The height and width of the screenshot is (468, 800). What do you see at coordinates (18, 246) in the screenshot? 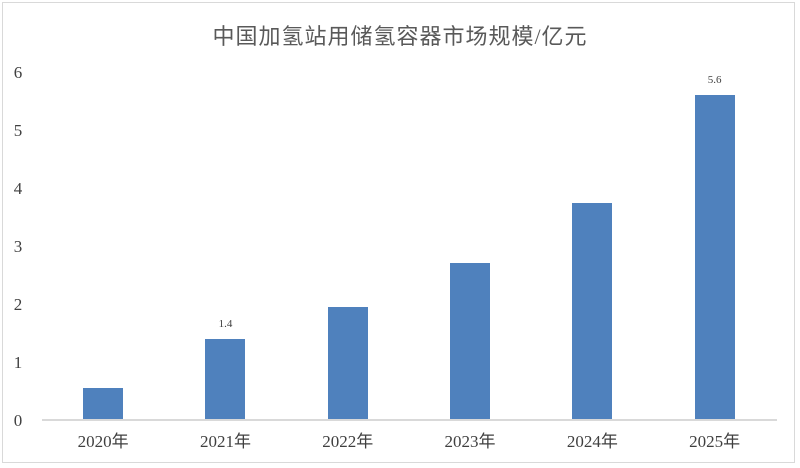
I see `y-tick-label: 3` at bounding box center [18, 246].